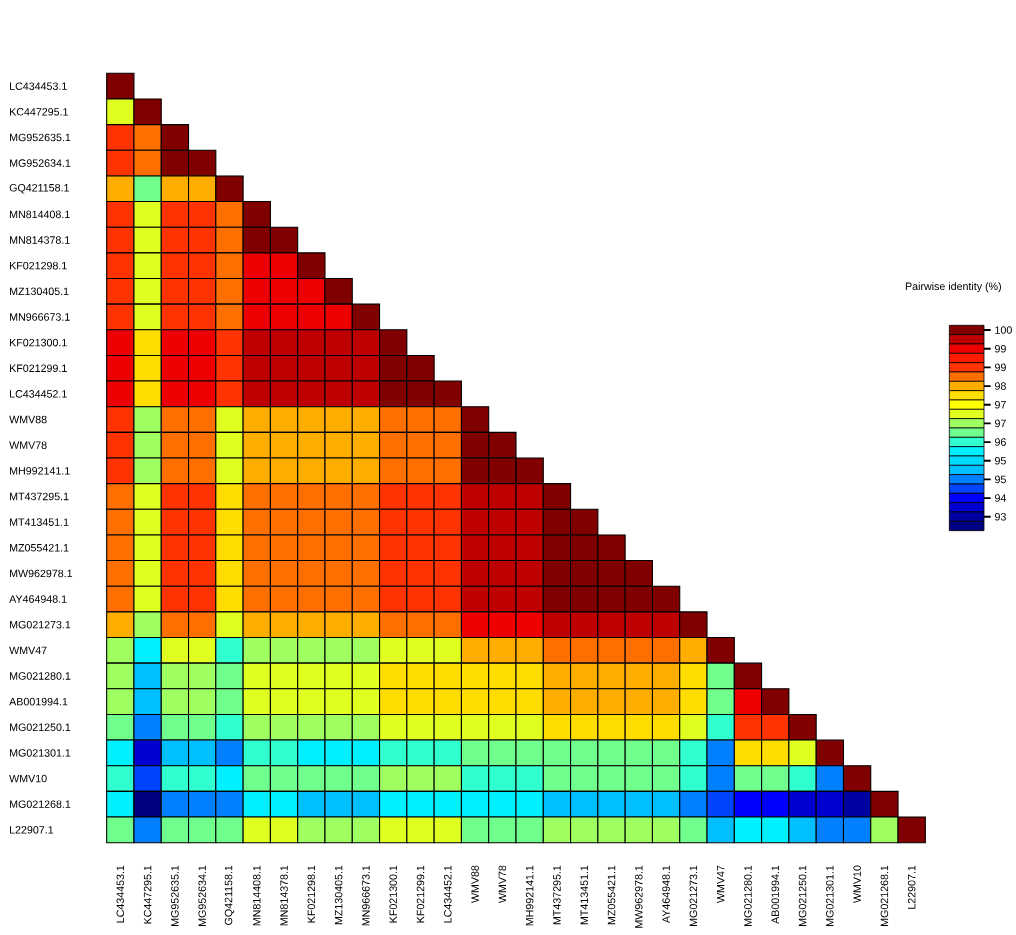  Describe the element at coordinates (338, 895) in the screenshot. I see `x-tick-label: MZ130405.1` at that location.